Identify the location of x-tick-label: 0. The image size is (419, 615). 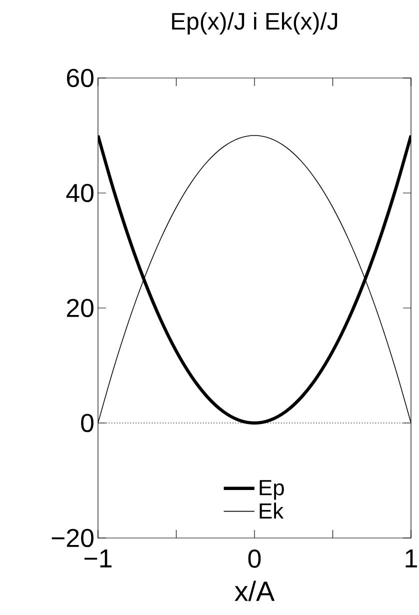
(254, 559).